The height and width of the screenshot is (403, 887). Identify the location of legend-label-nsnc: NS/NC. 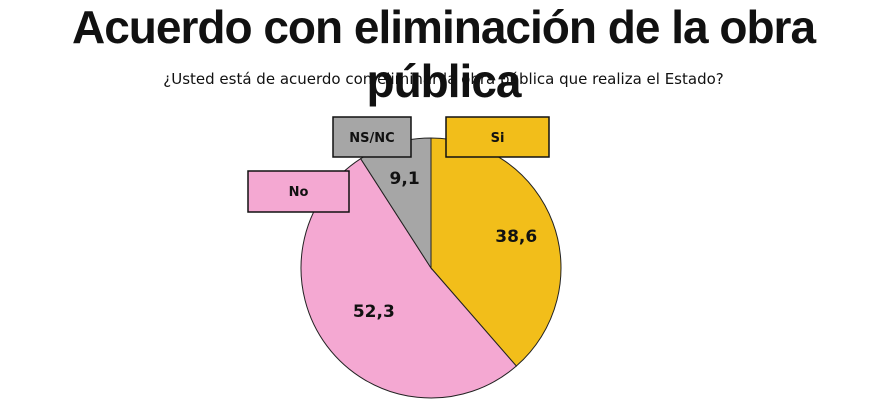
(371, 138).